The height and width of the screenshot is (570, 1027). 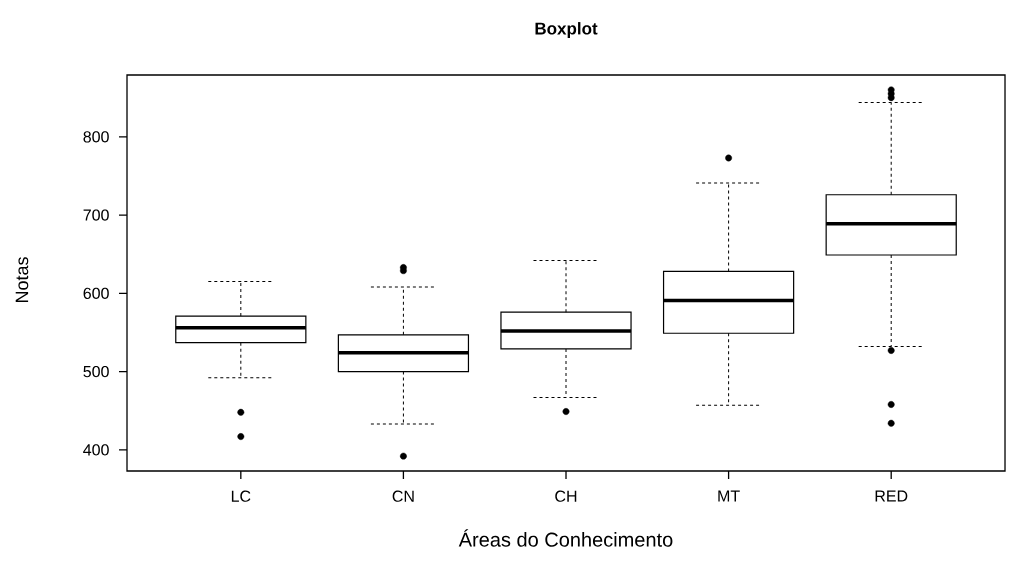 What do you see at coordinates (96, 137) in the screenshot?
I see `y-tick-label: 800` at bounding box center [96, 137].